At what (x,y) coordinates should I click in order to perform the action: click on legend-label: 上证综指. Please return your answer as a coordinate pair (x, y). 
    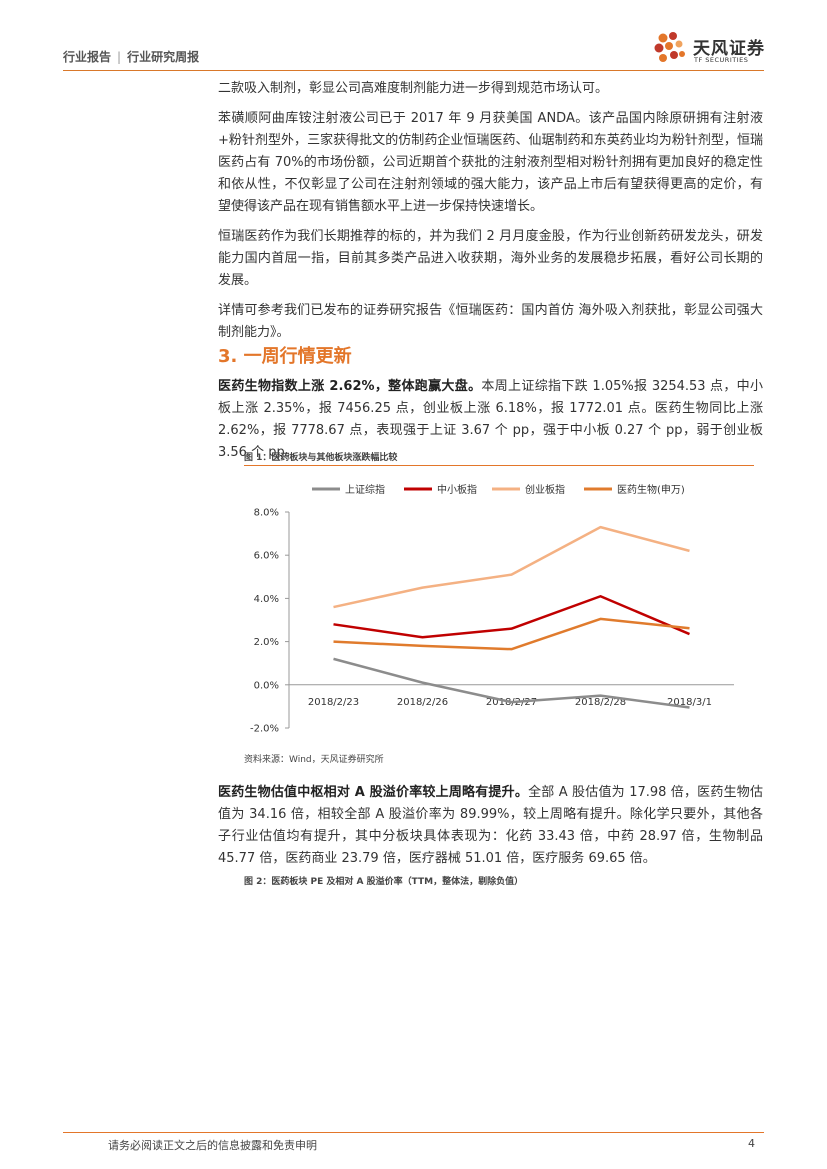
    Looking at the image, I should click on (365, 489).